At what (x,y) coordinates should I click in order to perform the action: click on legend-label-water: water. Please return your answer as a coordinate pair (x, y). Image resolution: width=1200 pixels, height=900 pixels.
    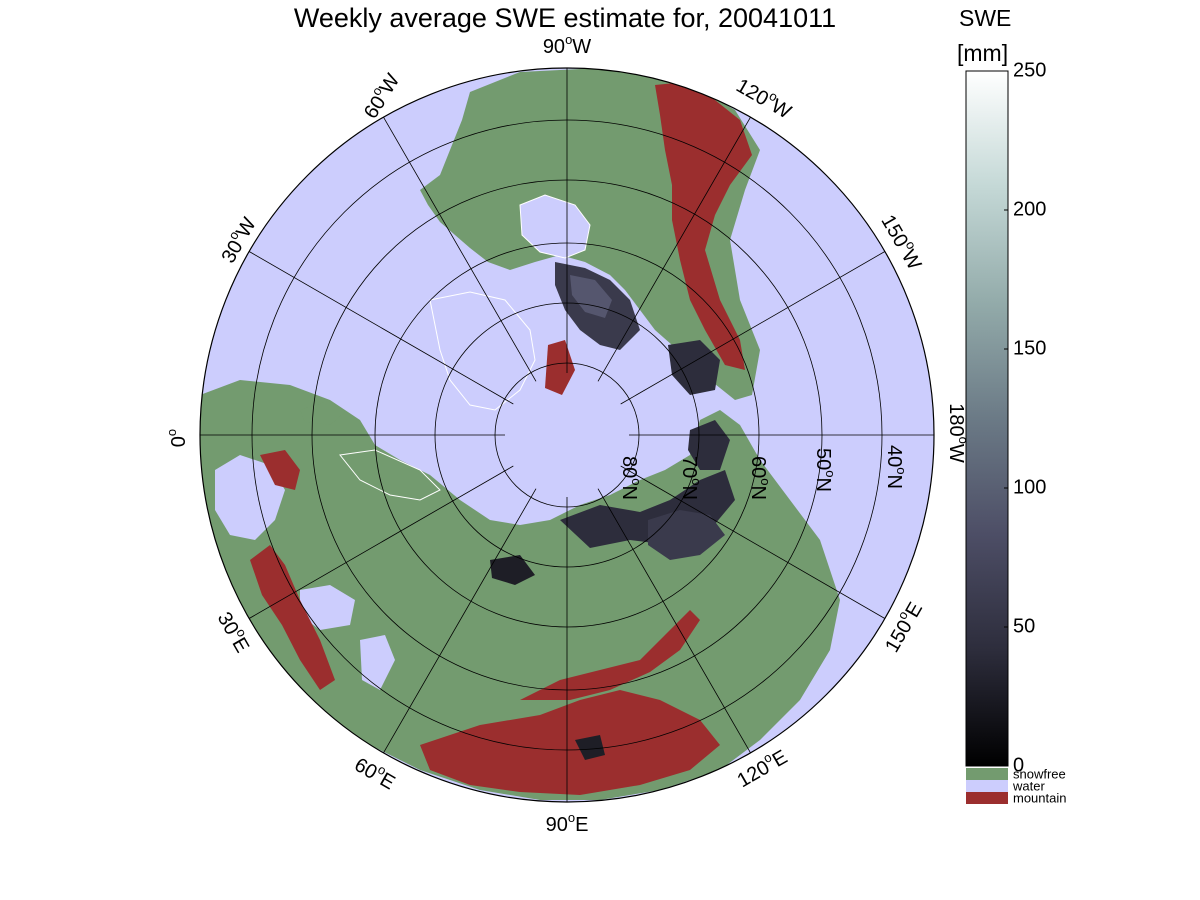
    Looking at the image, I should click on (1028, 785).